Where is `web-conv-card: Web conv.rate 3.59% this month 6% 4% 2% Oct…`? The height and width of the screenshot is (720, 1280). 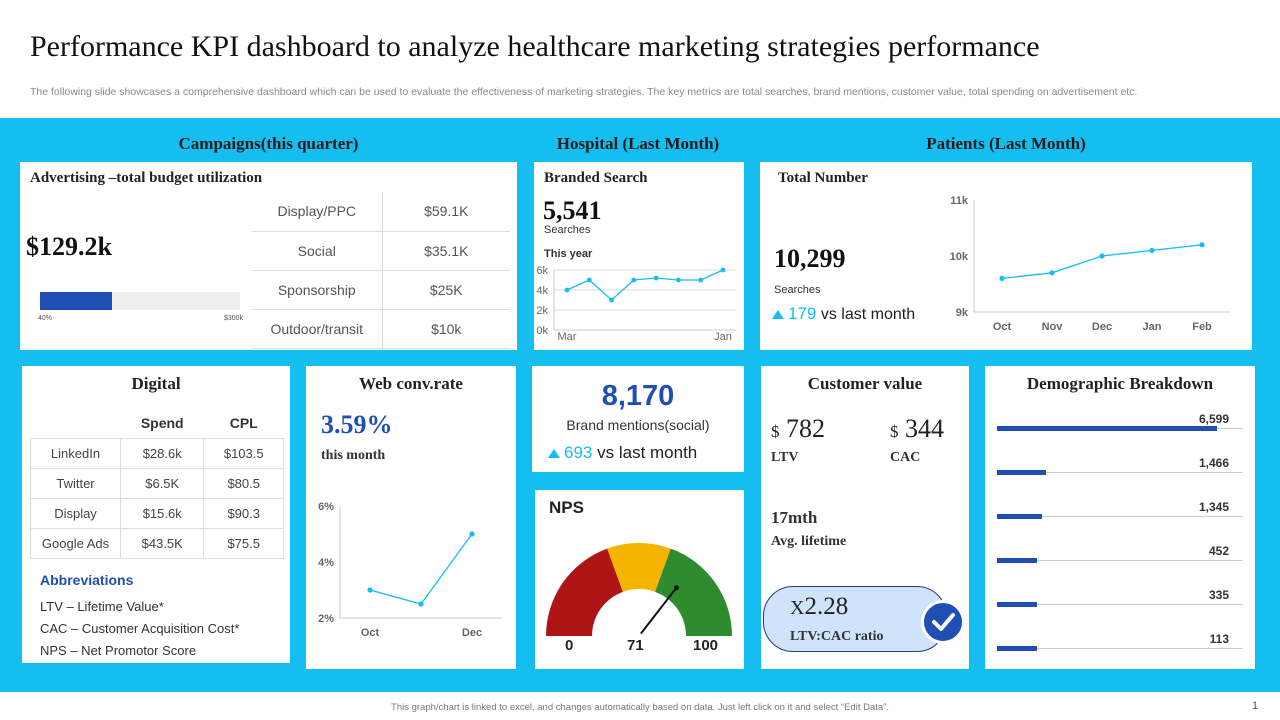
web-conv-card: Web conv.rate 3.59% this month 6% 4% 2% Oct… is located at coordinates (411, 517).